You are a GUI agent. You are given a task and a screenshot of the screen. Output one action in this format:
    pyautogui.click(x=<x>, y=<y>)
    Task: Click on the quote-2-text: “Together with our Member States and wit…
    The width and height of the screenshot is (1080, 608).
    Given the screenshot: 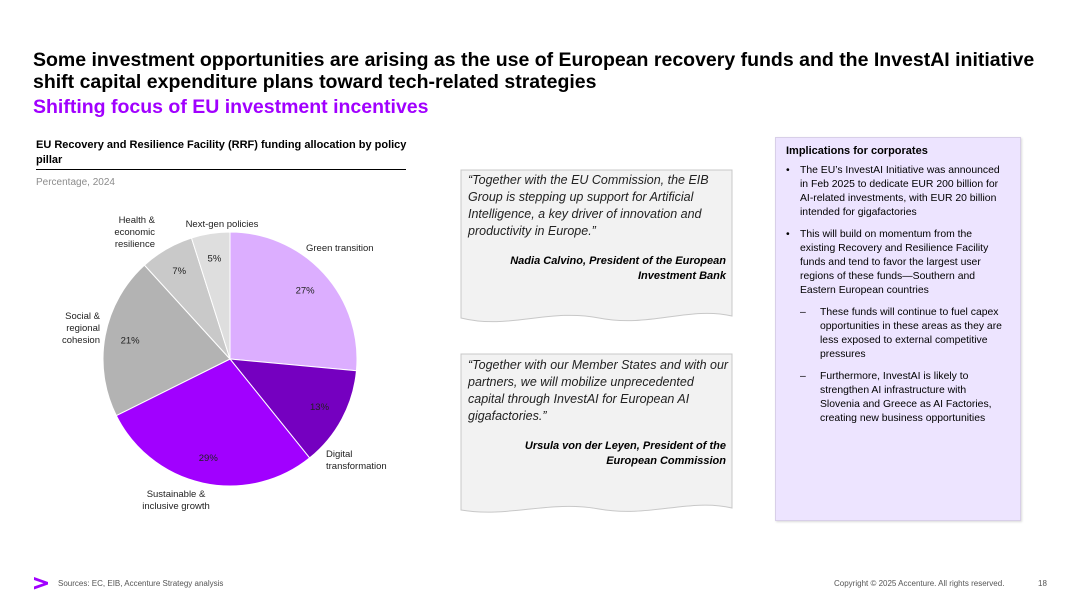 What is the action you would take?
    pyautogui.click(x=598, y=390)
    